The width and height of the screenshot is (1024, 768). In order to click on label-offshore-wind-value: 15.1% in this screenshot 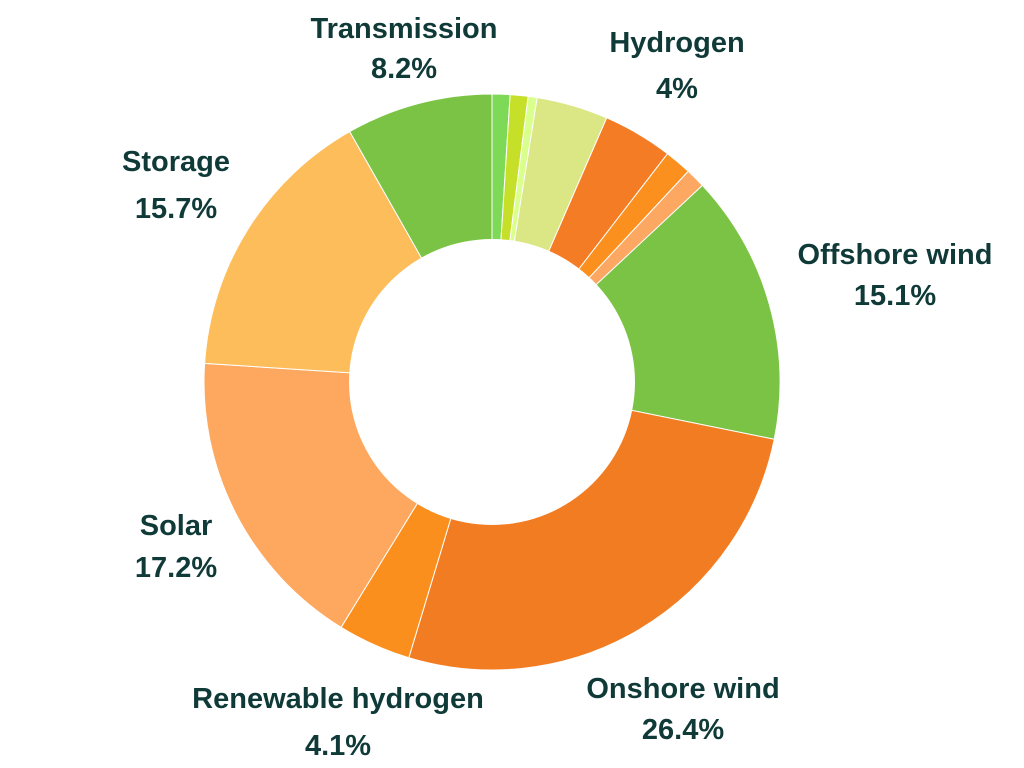, I will do `click(895, 296)`.